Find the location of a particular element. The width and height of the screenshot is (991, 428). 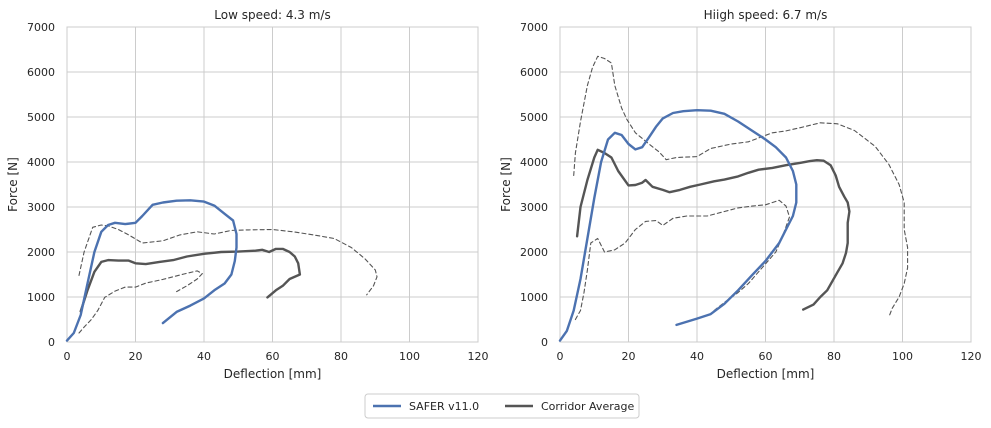

chart-title: Hiigh speed: 6.7 m/s is located at coordinates (766, 15).